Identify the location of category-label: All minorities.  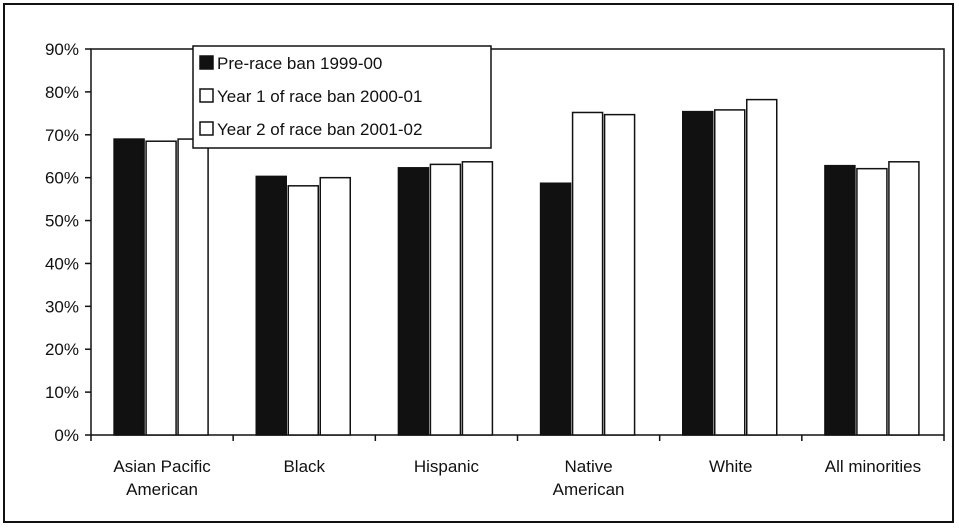
(873, 466).